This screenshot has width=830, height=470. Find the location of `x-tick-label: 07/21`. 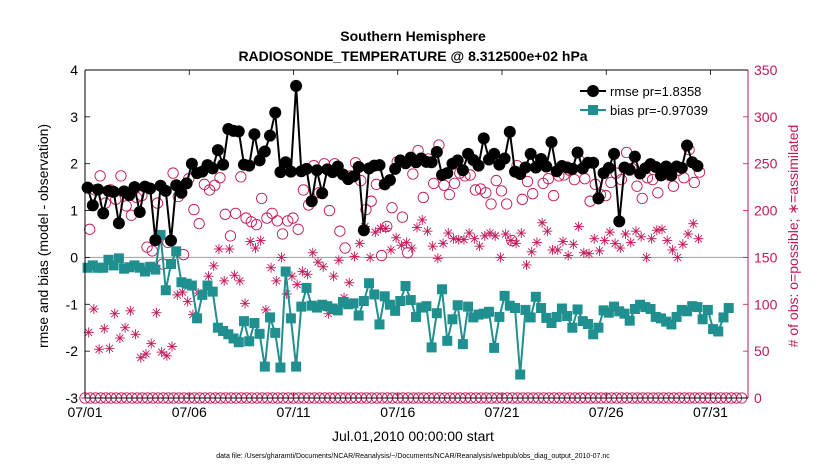

x-tick-label: 07/21 is located at coordinates (501, 412).